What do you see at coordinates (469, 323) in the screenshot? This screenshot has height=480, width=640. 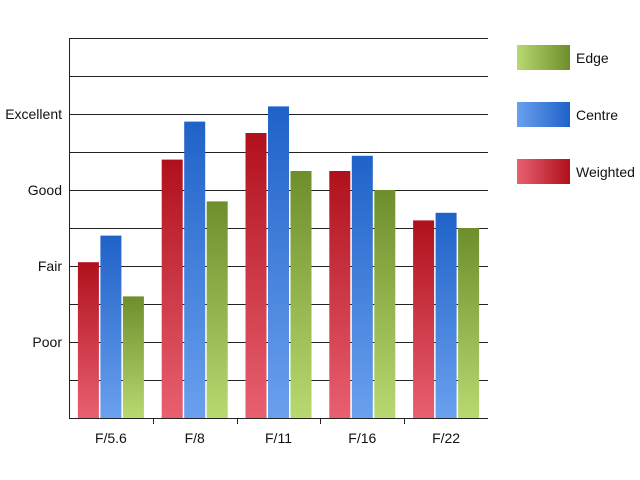 I see `bar-edge-f22` at bounding box center [469, 323].